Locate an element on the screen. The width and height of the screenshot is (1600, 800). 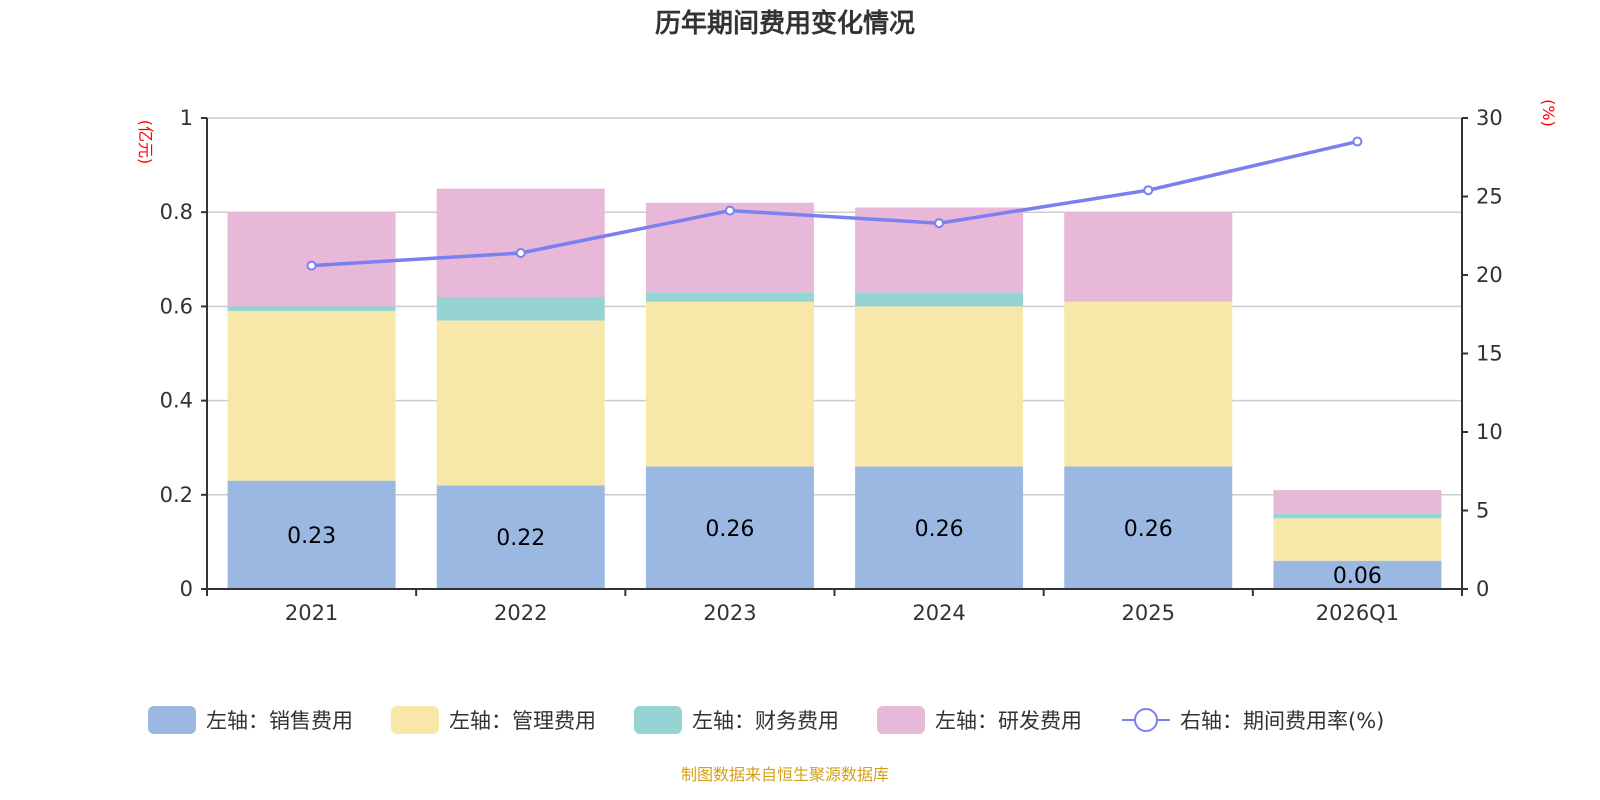
bar-value-label: 0.22 is located at coordinates (520, 538).